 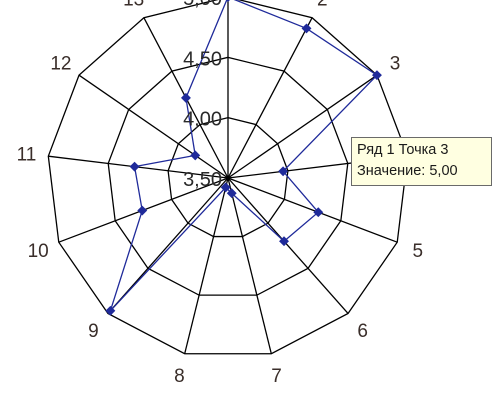 What do you see at coordinates (322, 5) in the screenshot?
I see `category-label-2: 2` at bounding box center [322, 5].